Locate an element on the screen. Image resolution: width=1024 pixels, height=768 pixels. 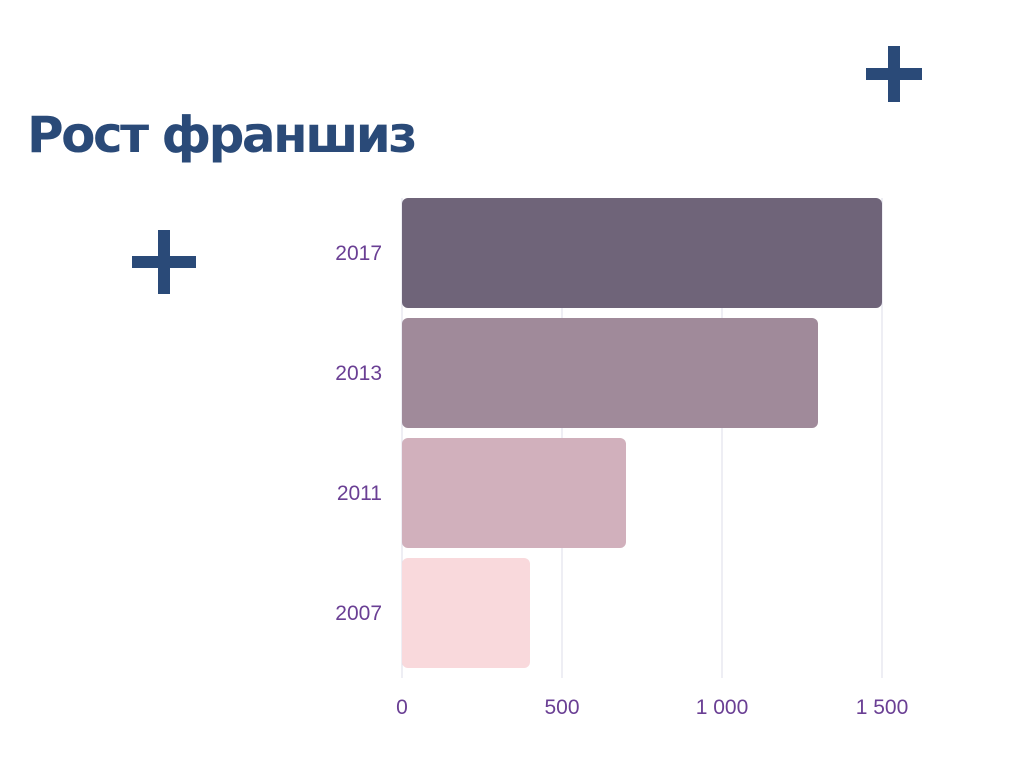
bar-2011 is located at coordinates (514, 493).